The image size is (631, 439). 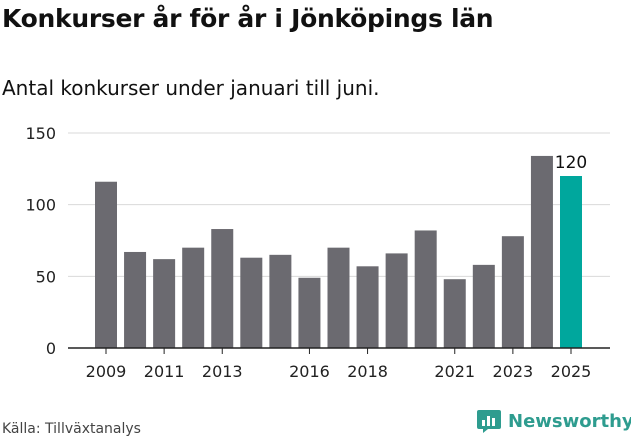 I want to click on x-tick-label: 2009, so click(x=106, y=371).